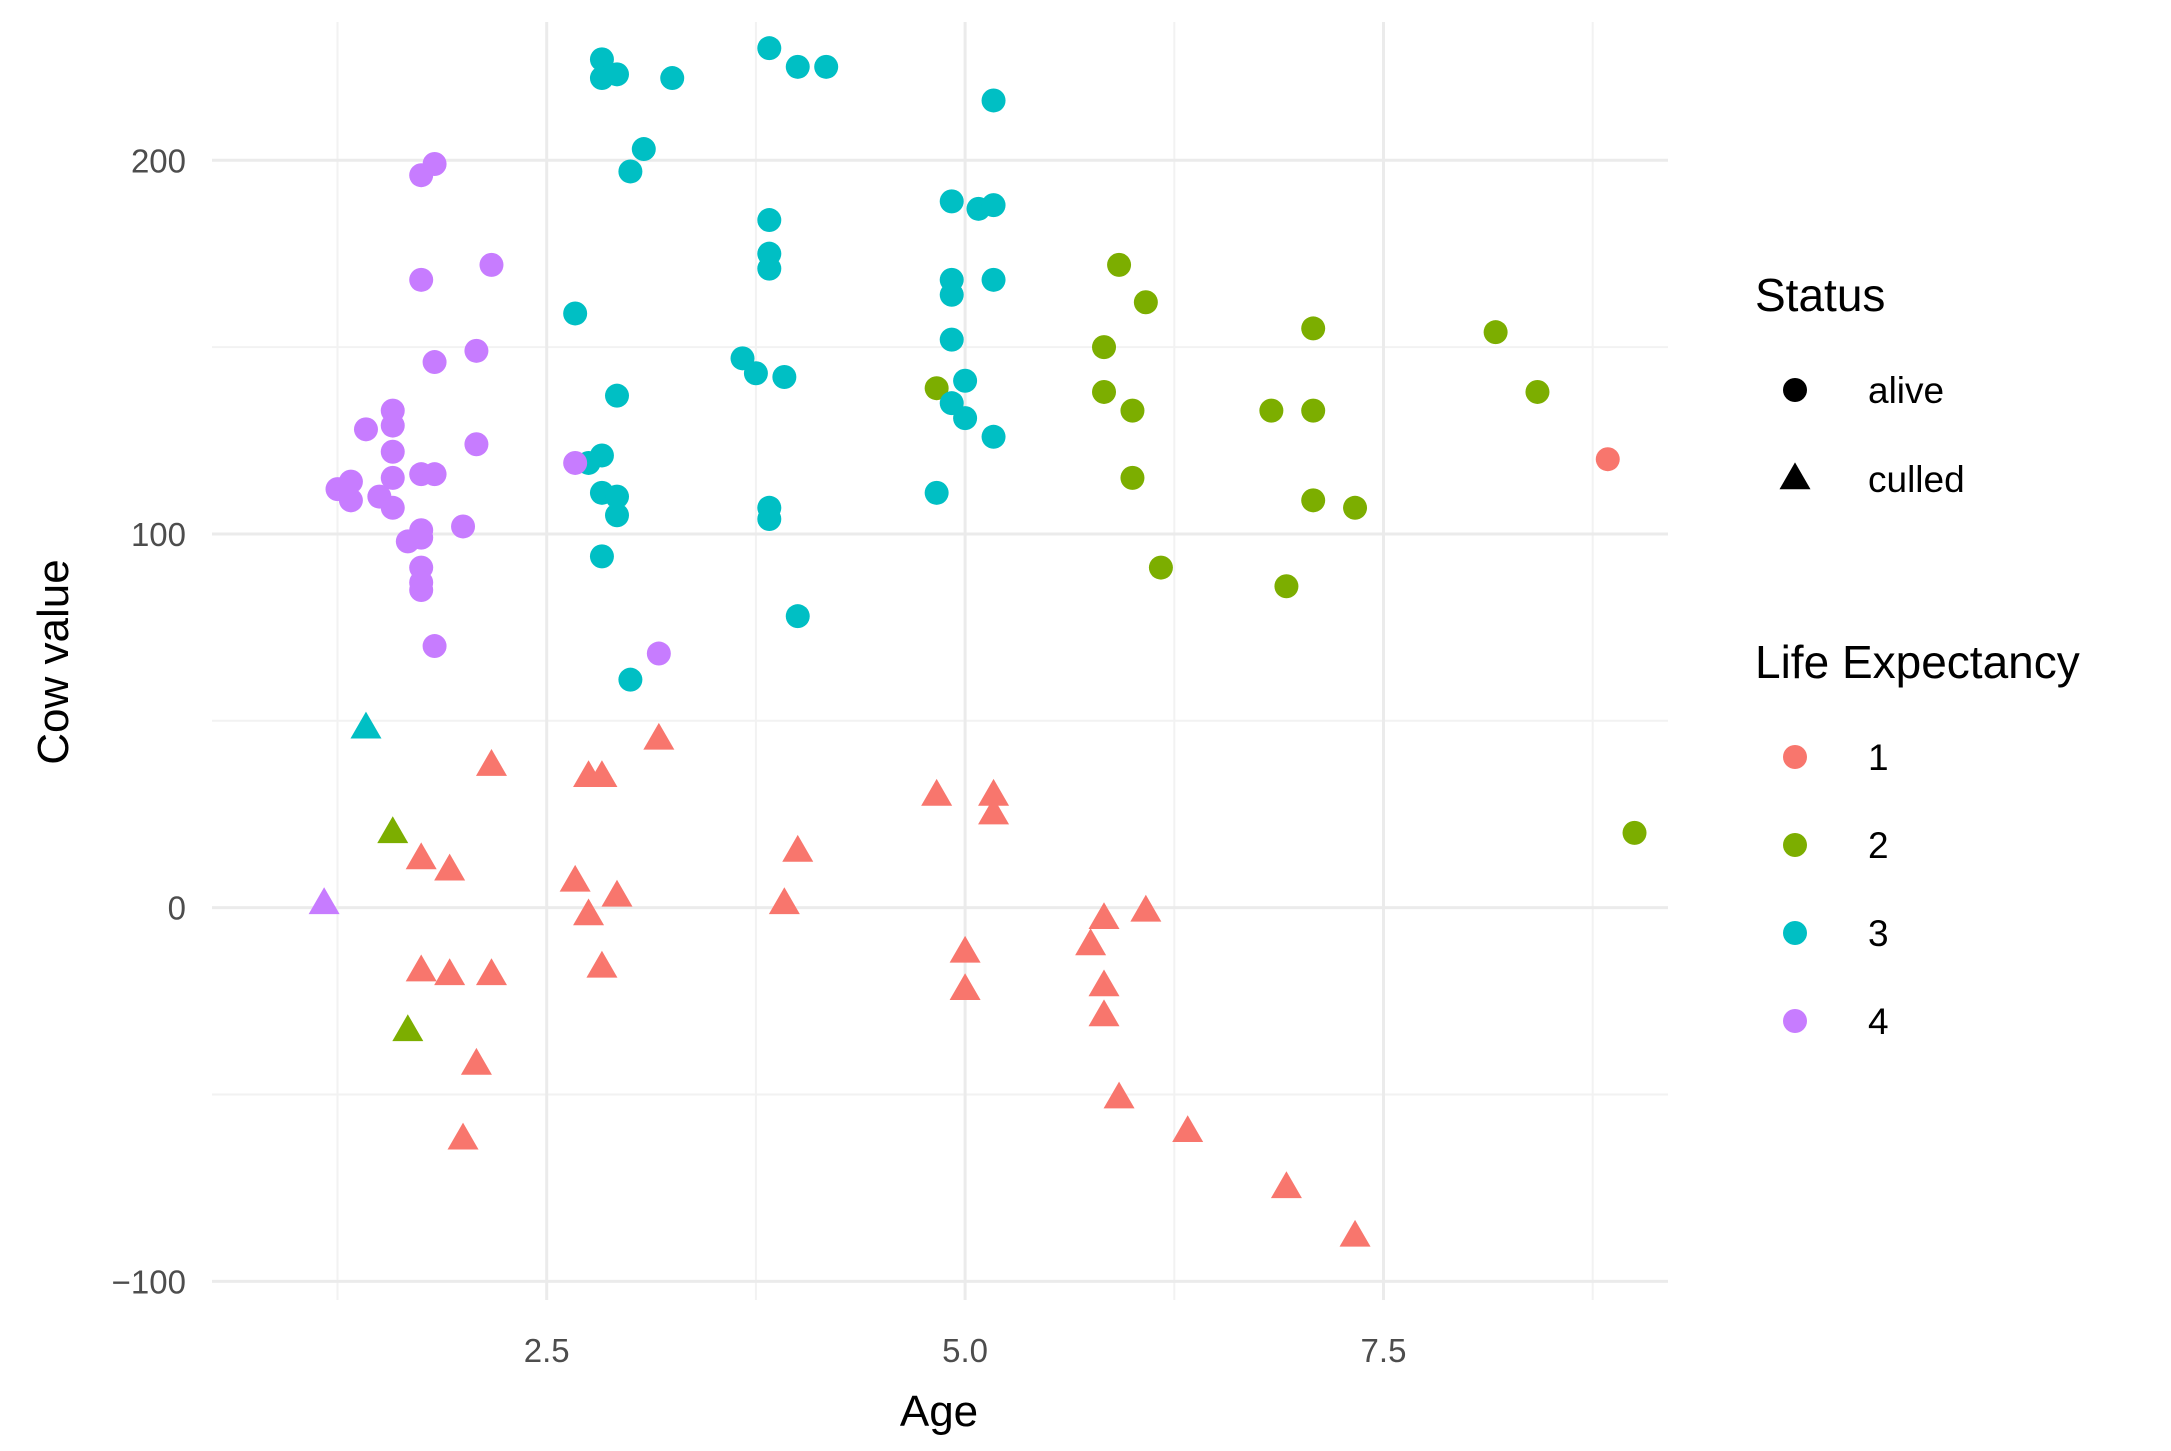 This screenshot has height=1451, width=2171. What do you see at coordinates (1795, 390) in the screenshot?
I see `legend-circle-key` at bounding box center [1795, 390].